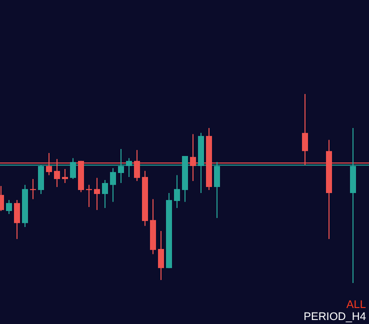 This screenshot has width=369, height=324. What do you see at coordinates (356, 305) in the screenshot?
I see `text: ALL` at bounding box center [356, 305].